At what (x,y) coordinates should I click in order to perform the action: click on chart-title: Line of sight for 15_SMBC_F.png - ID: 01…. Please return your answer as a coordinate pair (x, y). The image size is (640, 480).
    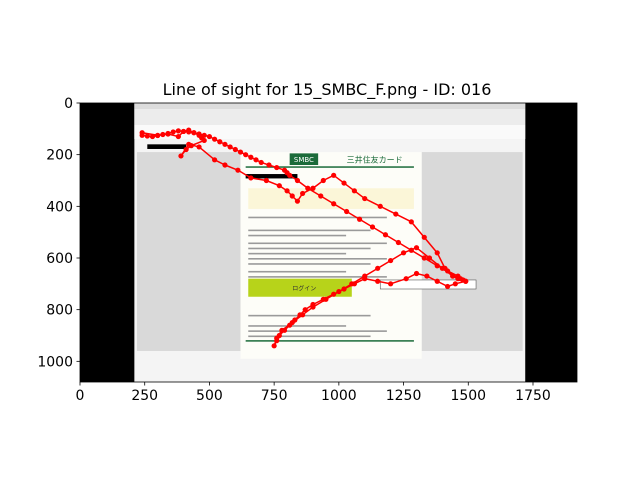
    Looking at the image, I should click on (327, 90).